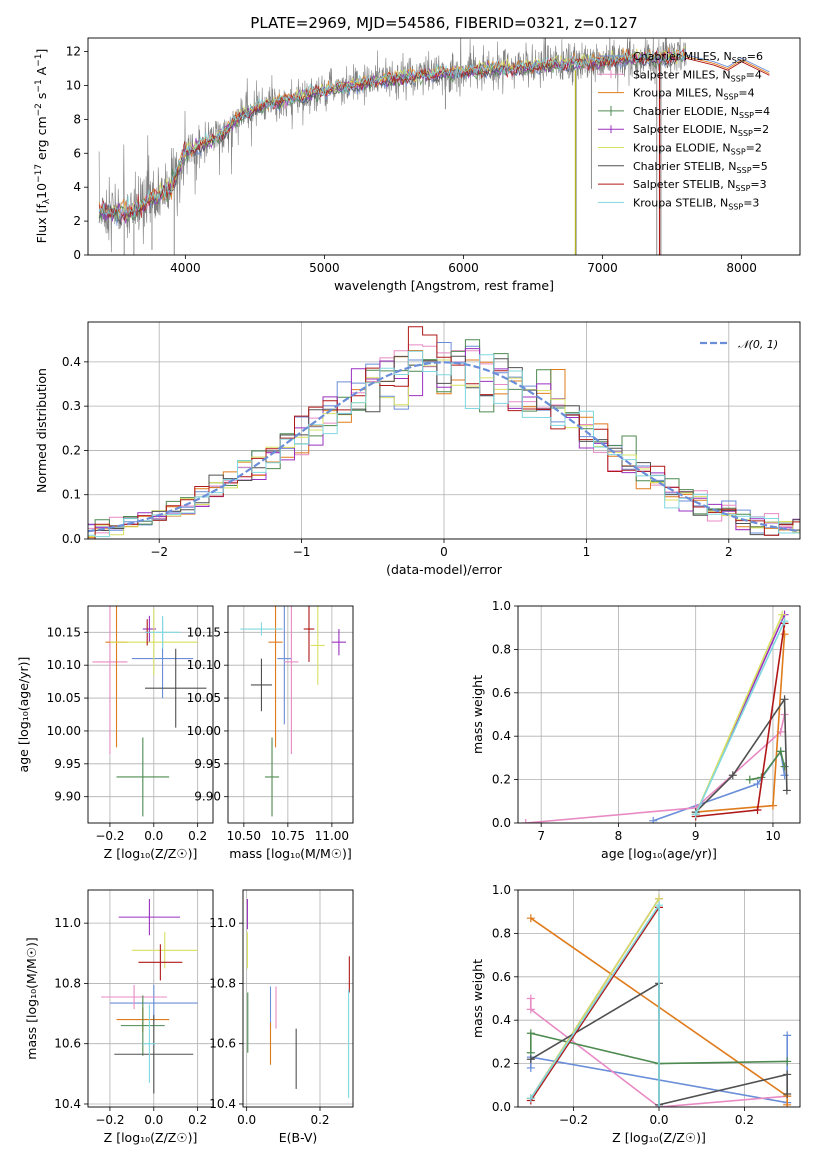 Image resolution: width=819 pixels, height=1170 pixels. I want to click on y-tick-label: 10.10, so click(64, 665).